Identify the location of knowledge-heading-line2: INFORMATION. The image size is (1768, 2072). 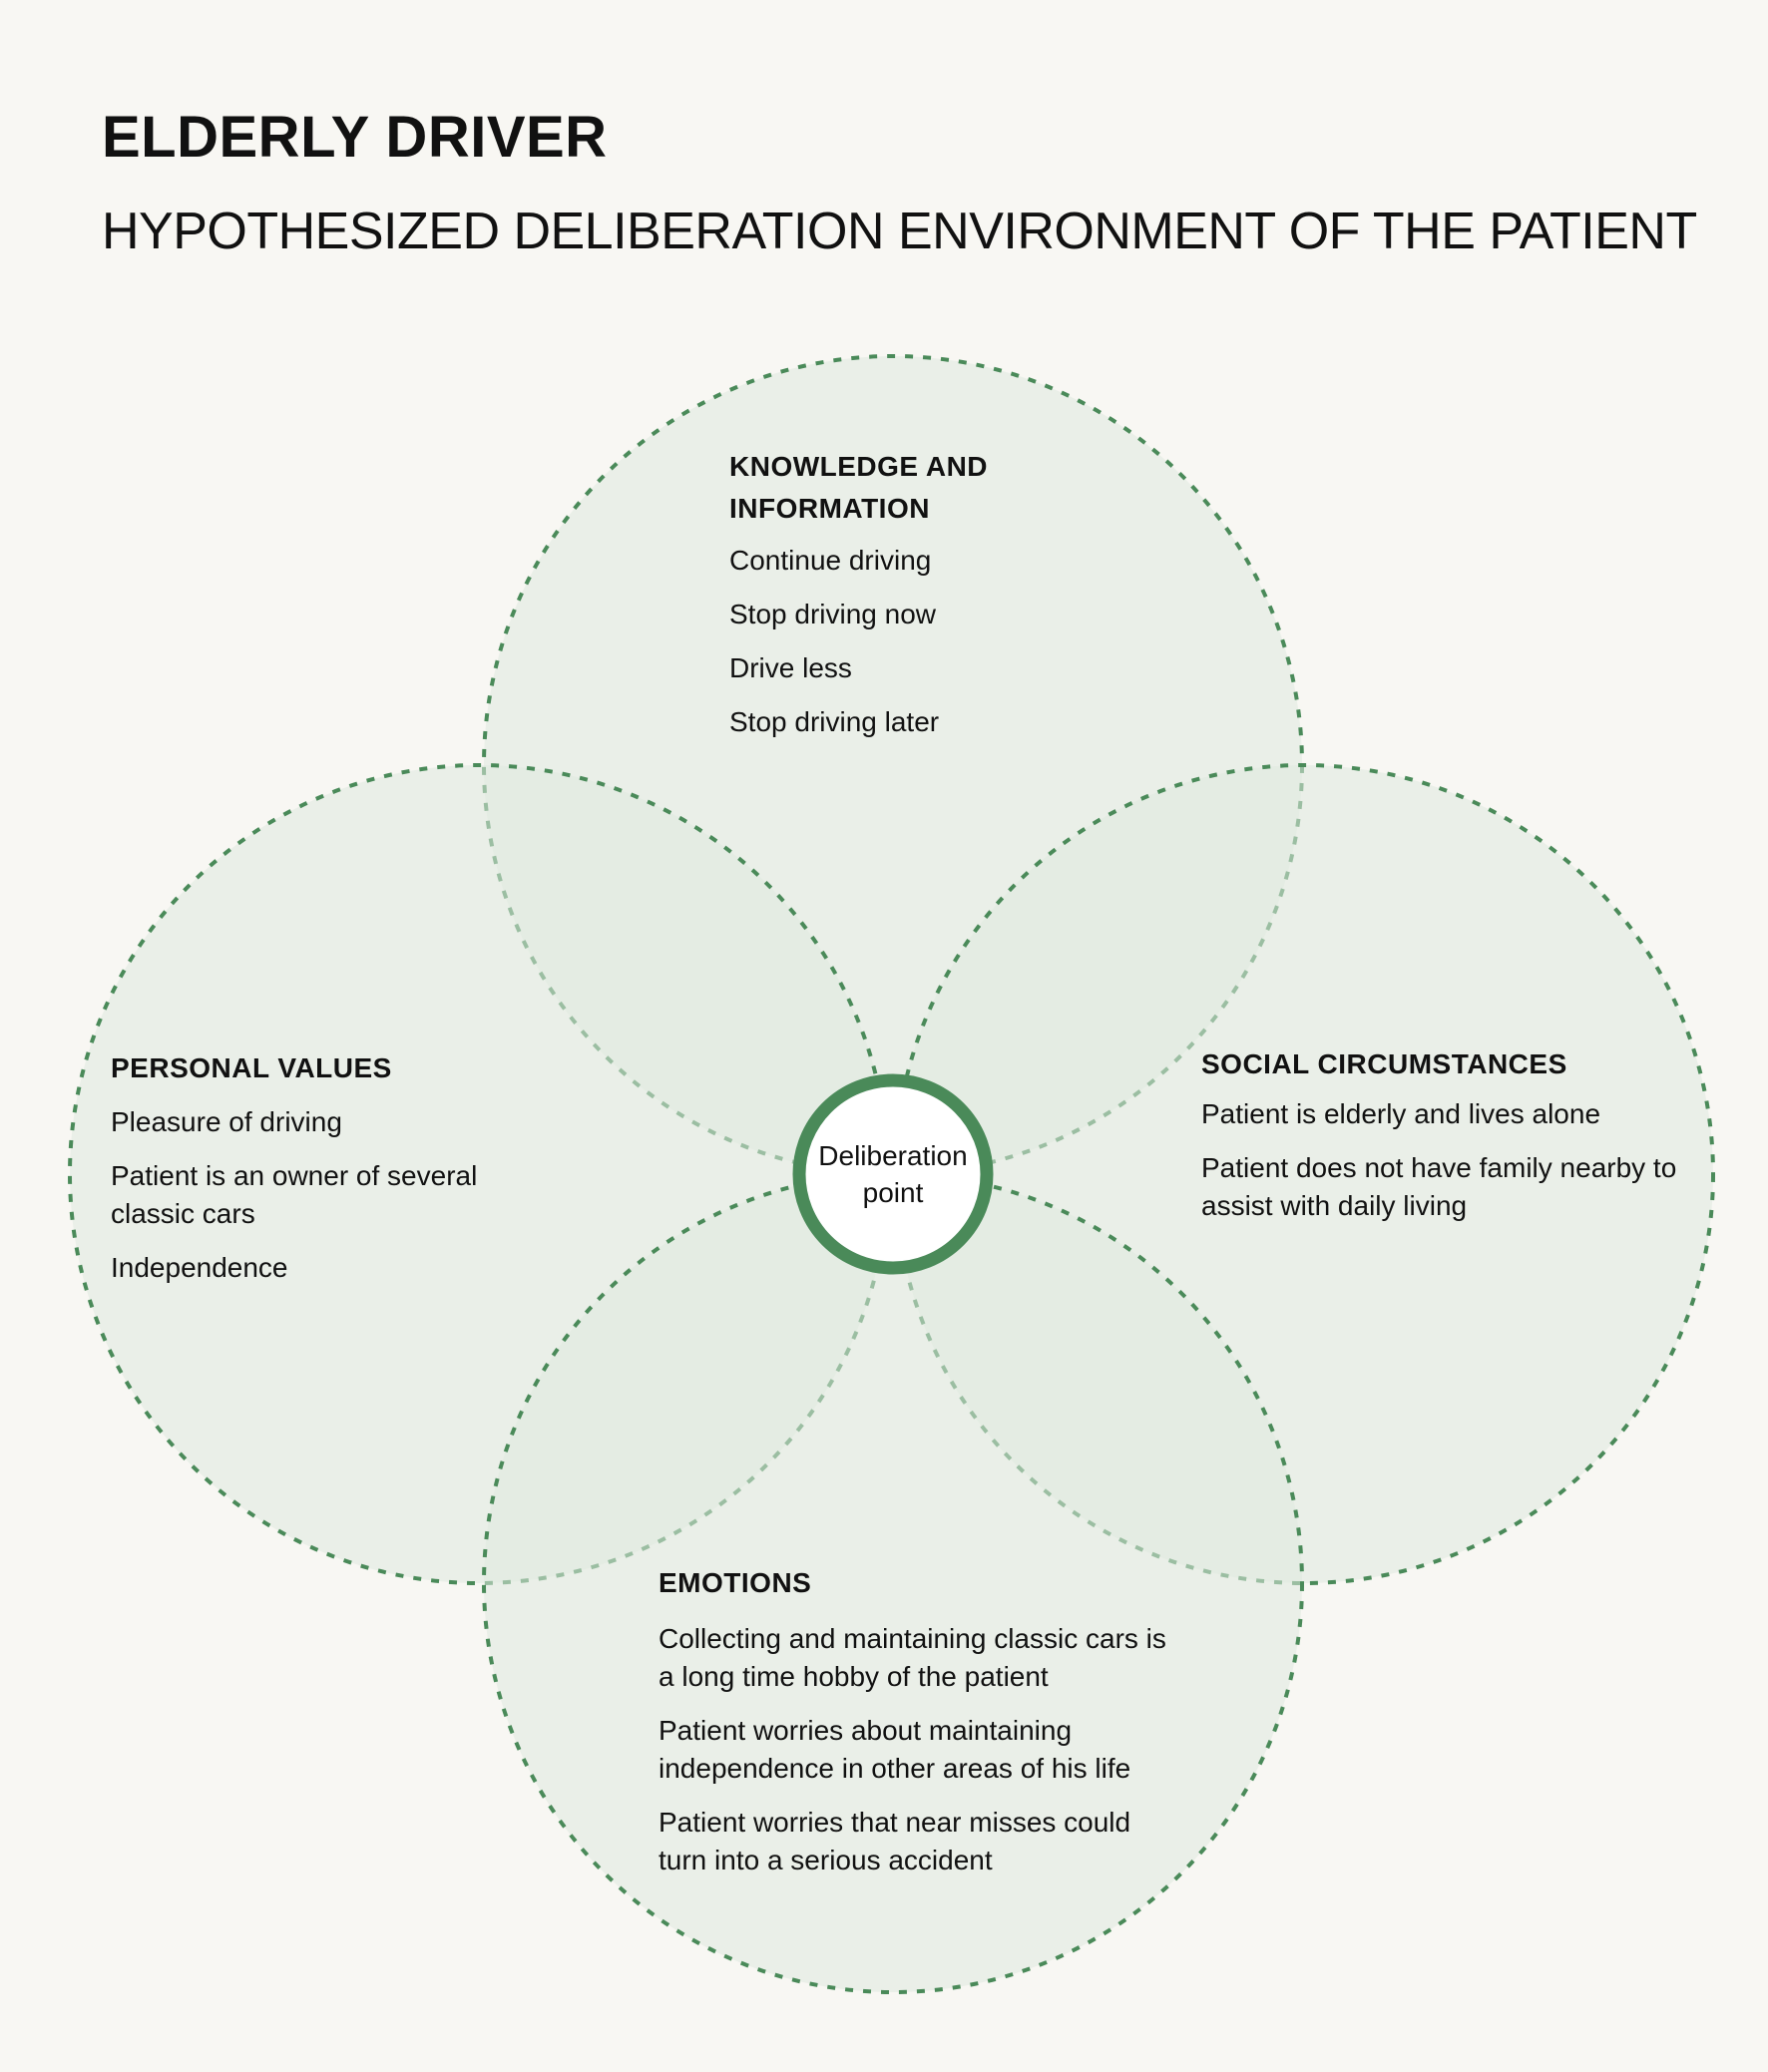
(830, 508).